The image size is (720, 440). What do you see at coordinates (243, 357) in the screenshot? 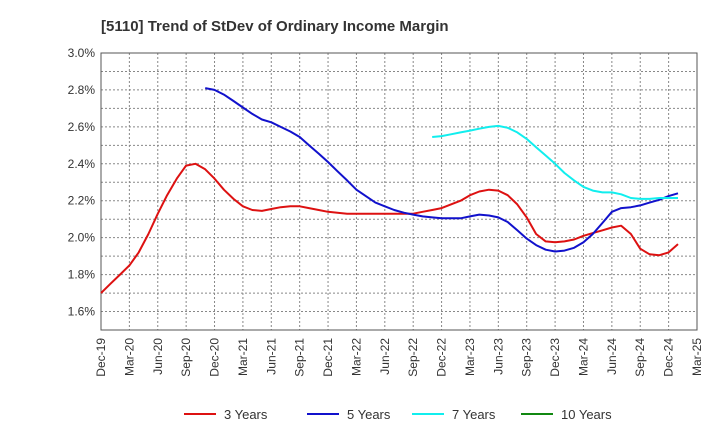
I see `x-tick-label: Mar-21` at bounding box center [243, 357].